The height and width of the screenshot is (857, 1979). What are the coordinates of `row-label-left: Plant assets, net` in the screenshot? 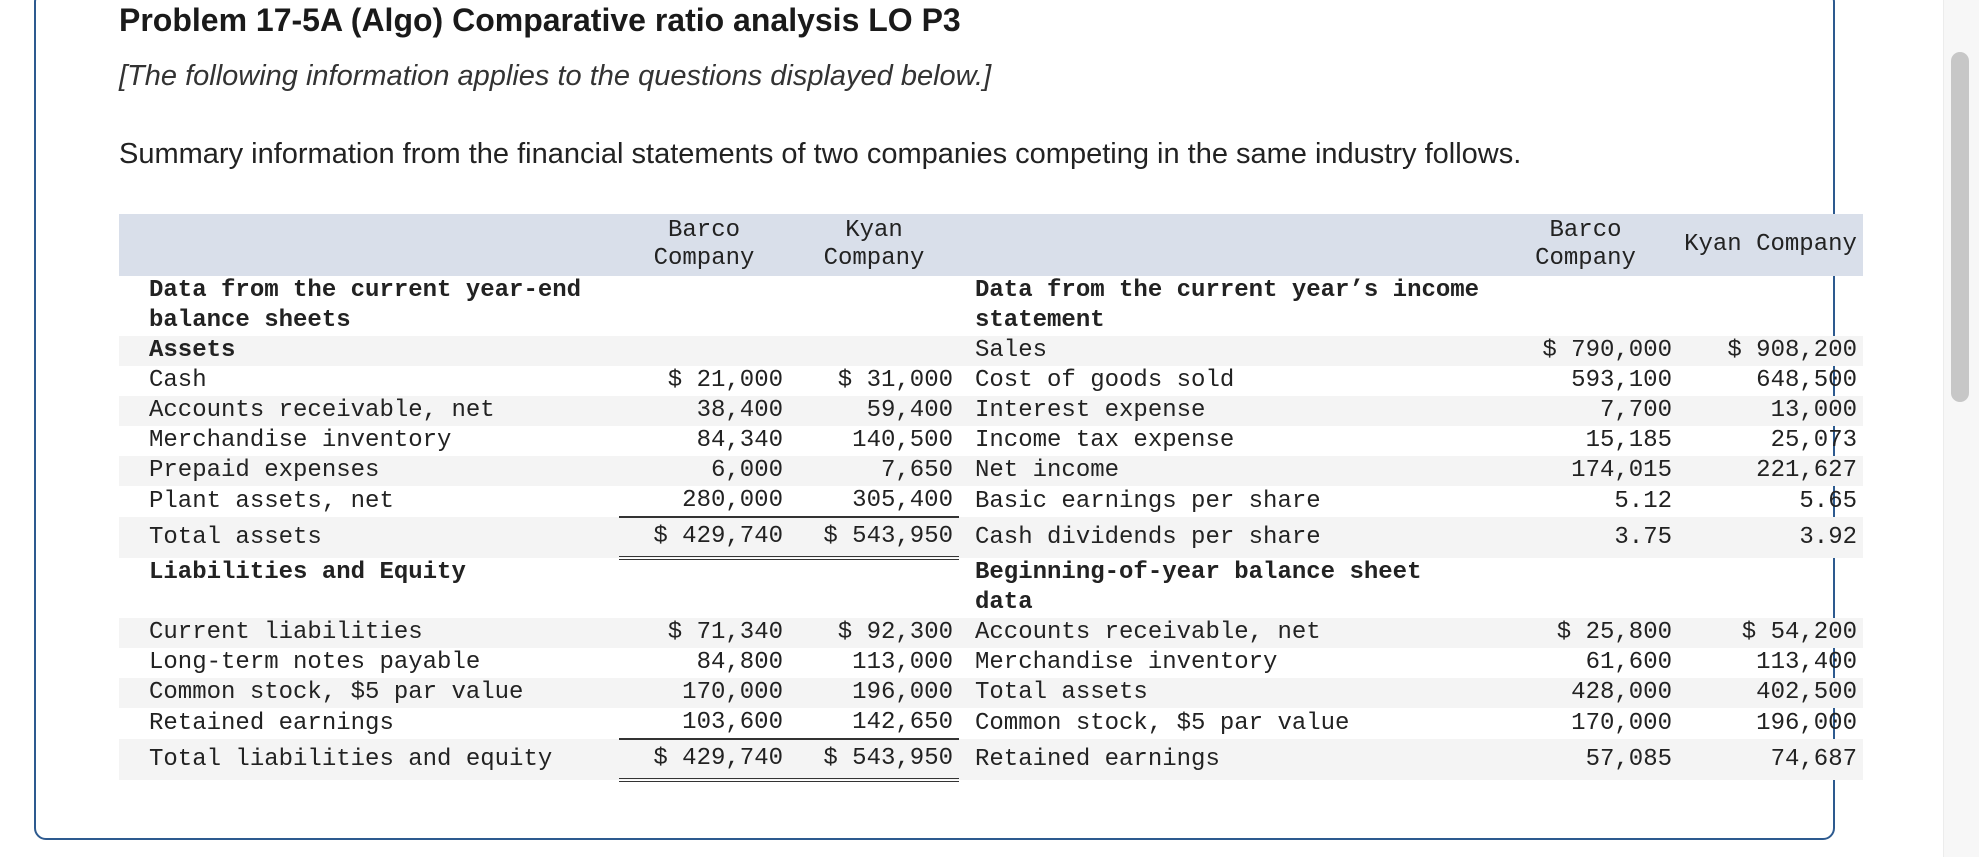 It's located at (271, 501).